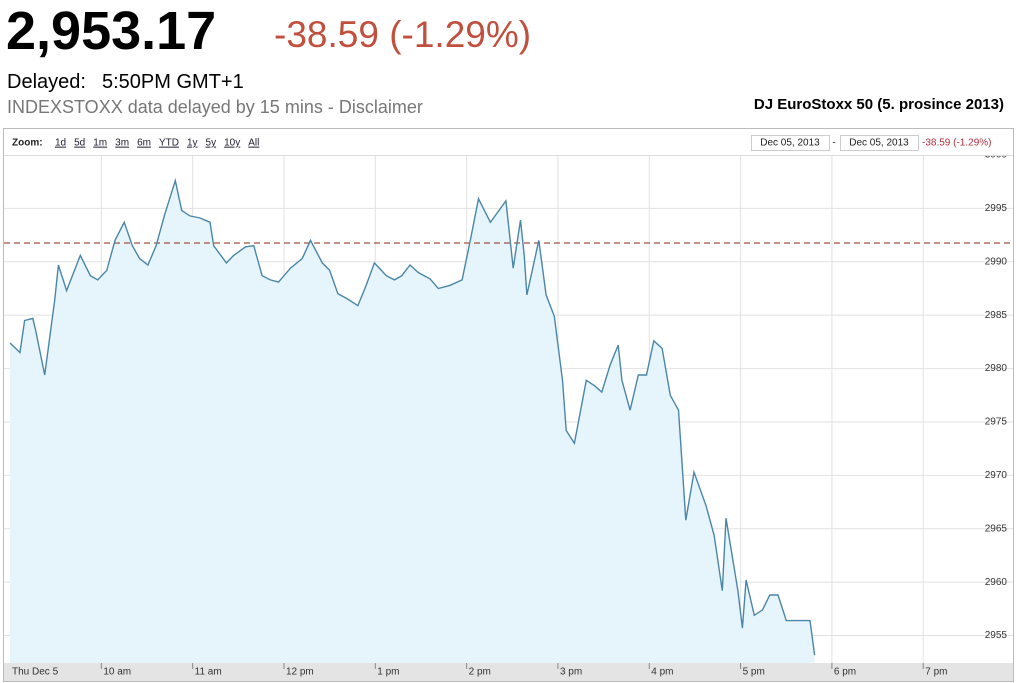 This screenshot has height=683, width=1016. Describe the element at coordinates (936, 672) in the screenshot. I see `x-tick-label: 7 pm` at that location.